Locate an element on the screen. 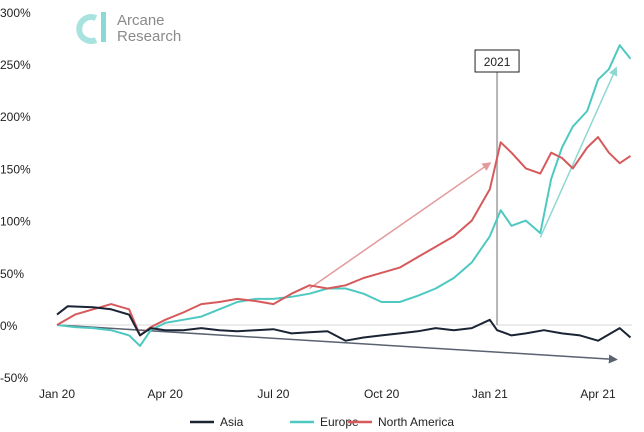  x-tick-label: Jan 21 is located at coordinates (490, 394).